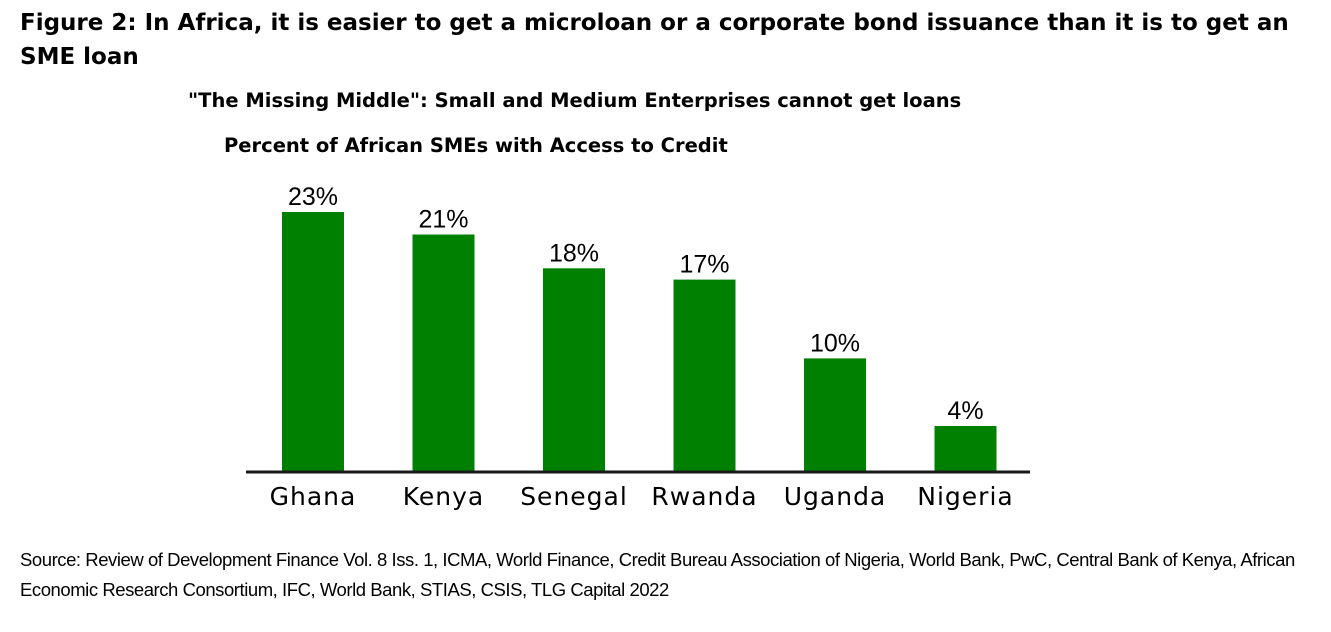 This screenshot has width=1331, height=632. What do you see at coordinates (444, 496) in the screenshot?
I see `x-tick-label-kenya: Kenya` at bounding box center [444, 496].